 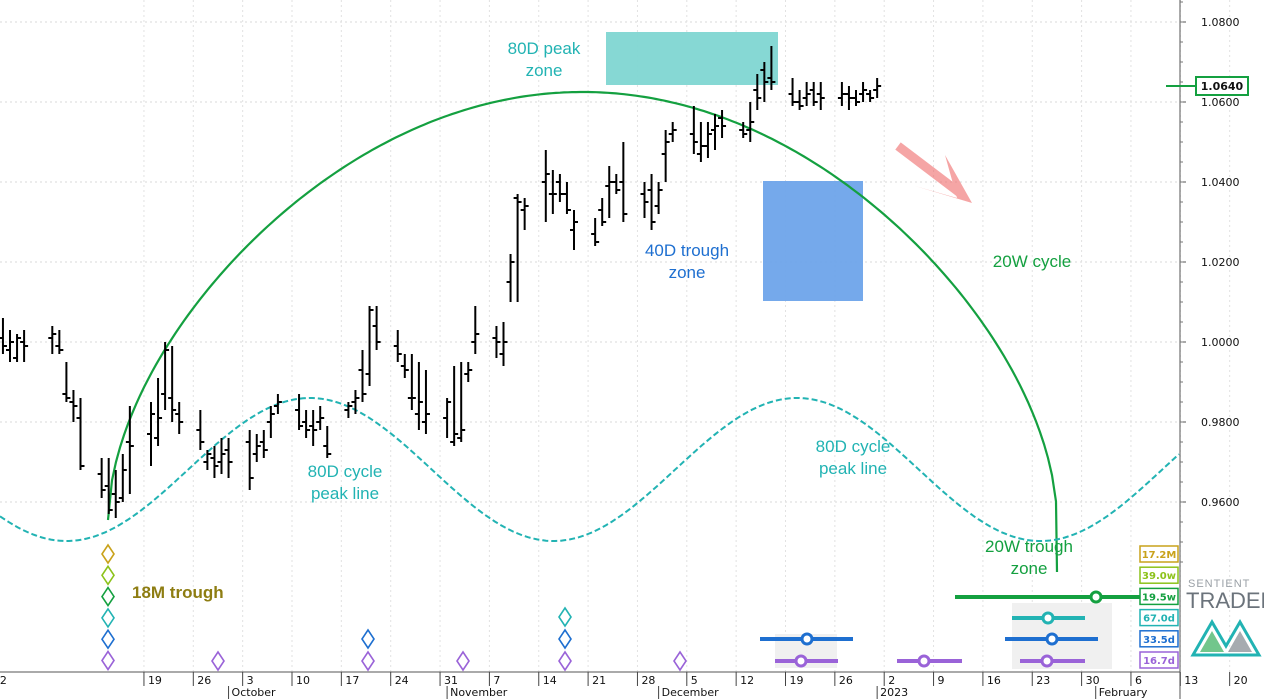 What do you see at coordinates (254, 692) in the screenshot?
I see `x-month-label: October` at bounding box center [254, 692].